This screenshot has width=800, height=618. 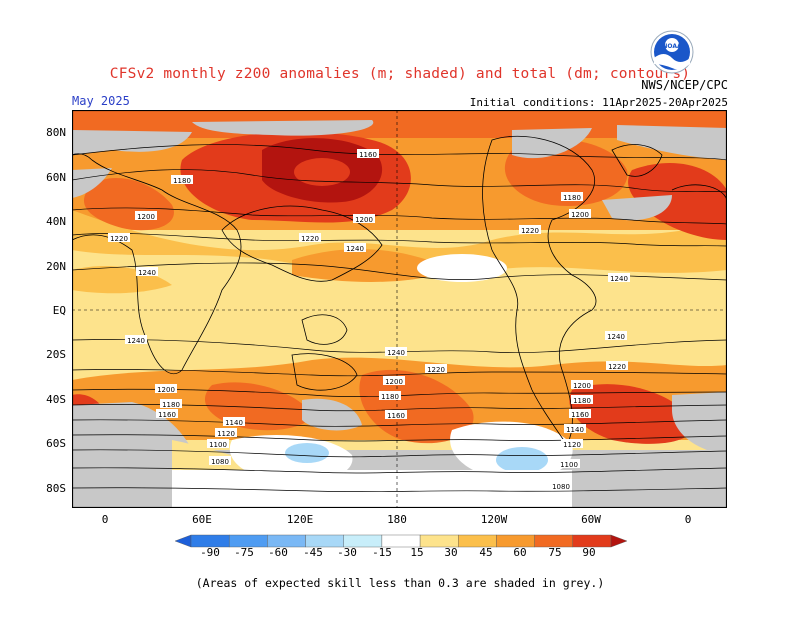 What do you see at coordinates (451, 552) in the screenshot?
I see `colorbar-tick: 30` at bounding box center [451, 552].